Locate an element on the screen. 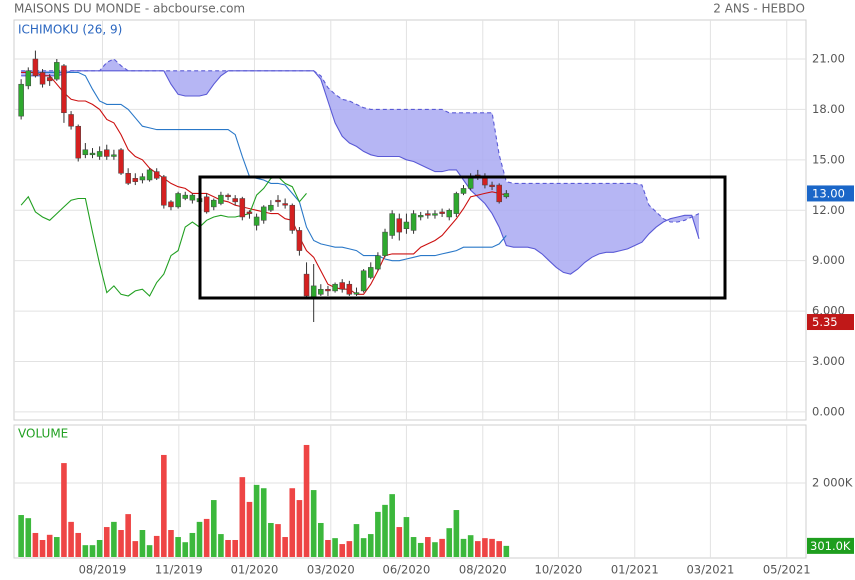 Image resolution: width=855 pixels, height=580 pixels. volume-badge is located at coordinates (830, 545).